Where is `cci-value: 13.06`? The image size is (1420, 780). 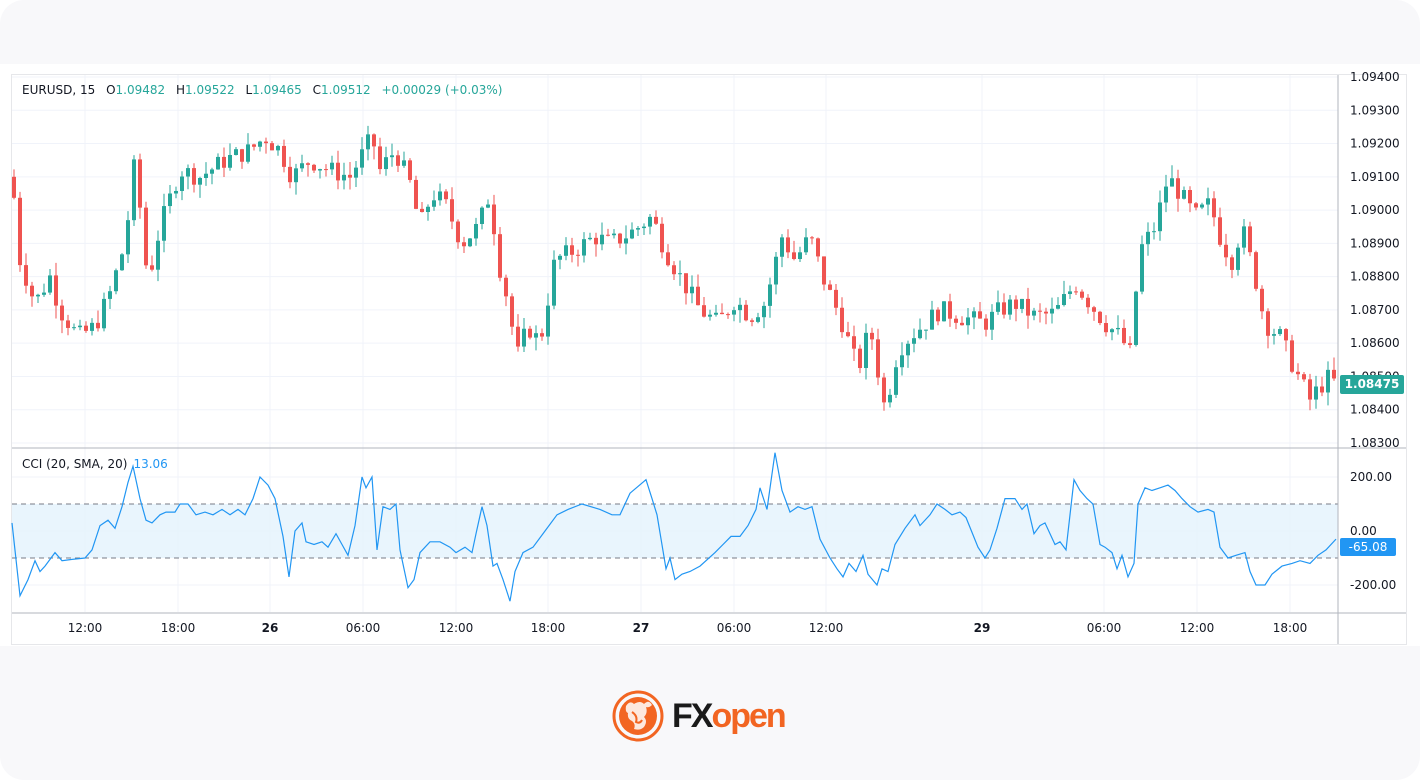
cci-value: 13.06 is located at coordinates (150, 464).